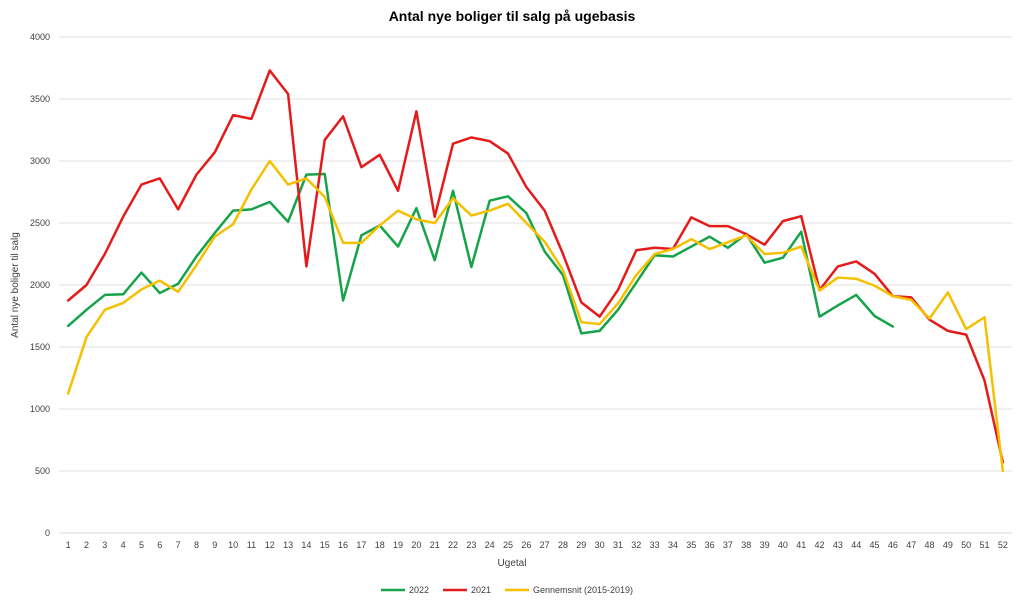  I want to click on x-tick-label: 30, so click(600, 545).